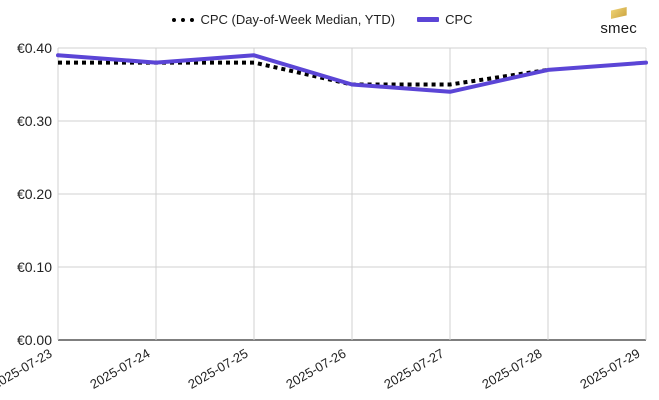  I want to click on y-tick-label: €0.30, so click(34, 121).